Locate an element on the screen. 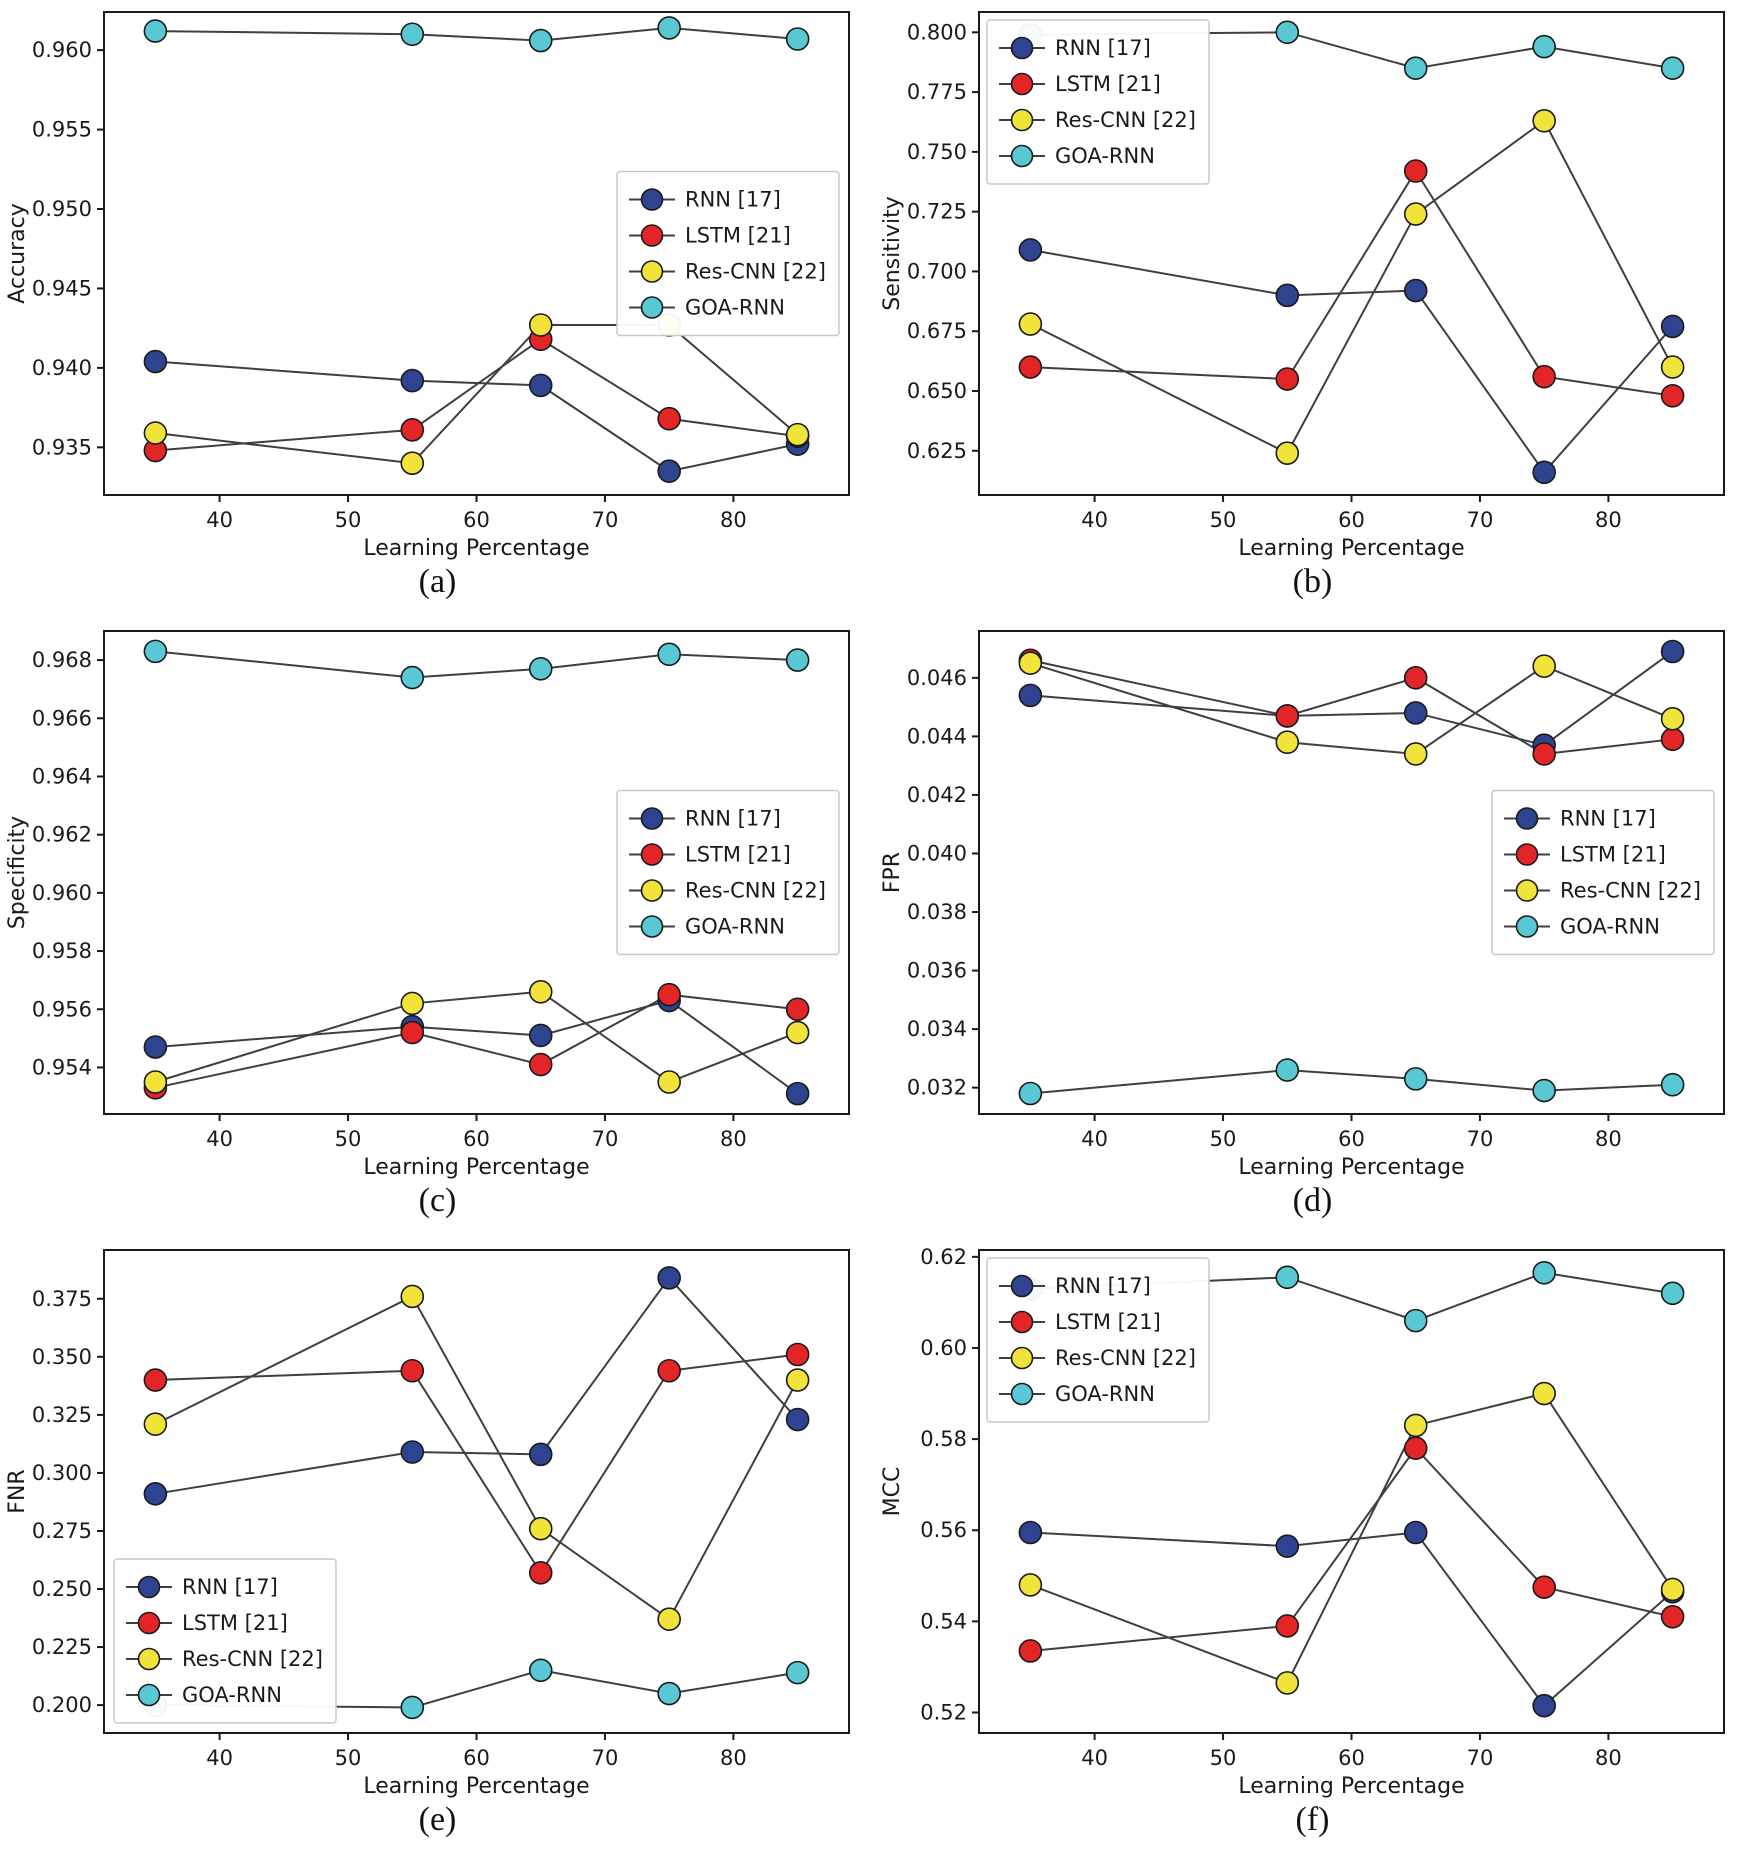 The width and height of the screenshot is (1750, 1857). y-tick-label: 0.960 is located at coordinates (62, 50).